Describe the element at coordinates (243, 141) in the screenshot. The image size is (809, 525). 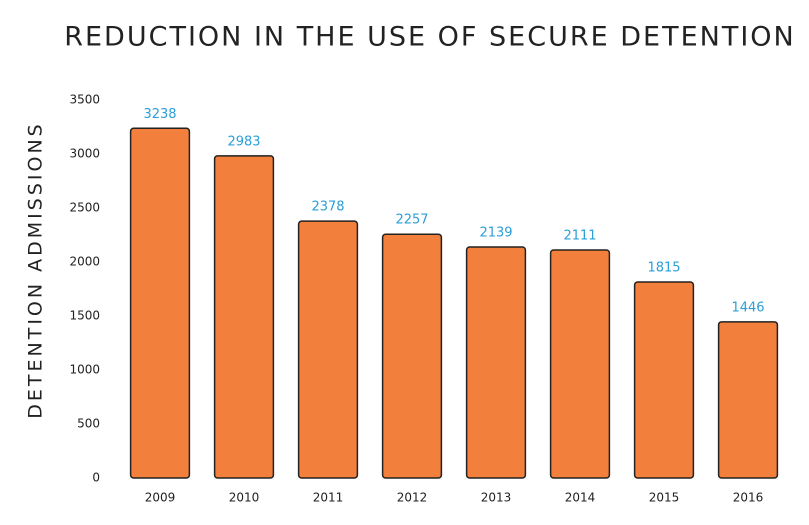
I see `data-label: 2983` at that location.